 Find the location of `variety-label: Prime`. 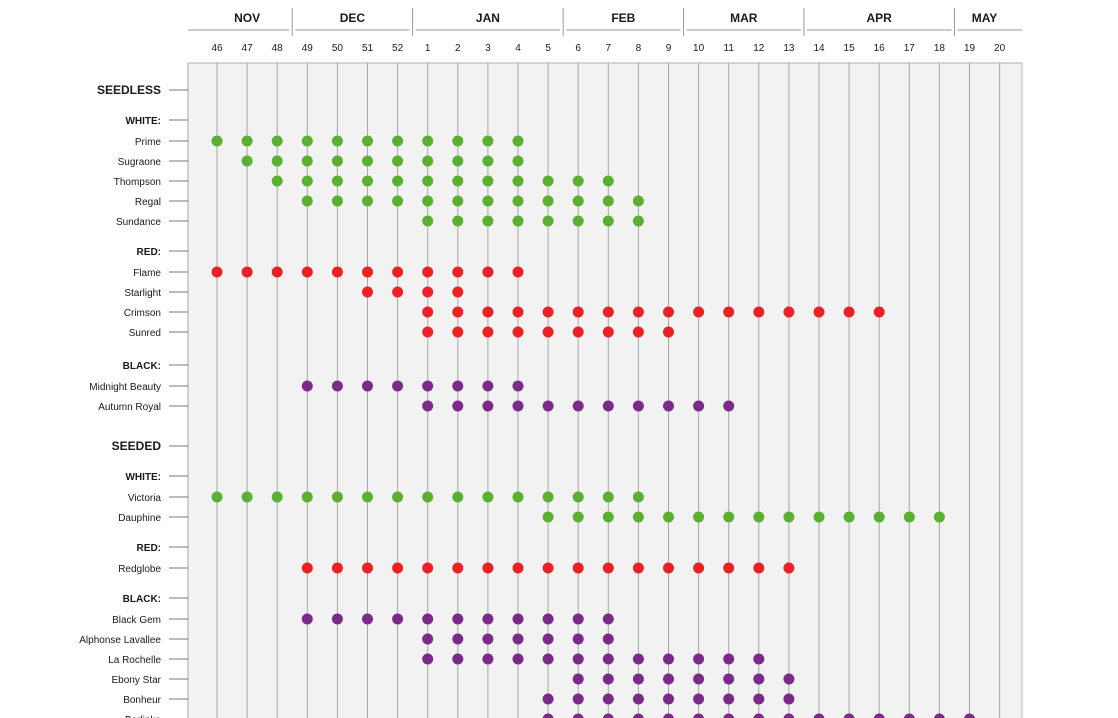

variety-label: Prime is located at coordinates (148, 142).